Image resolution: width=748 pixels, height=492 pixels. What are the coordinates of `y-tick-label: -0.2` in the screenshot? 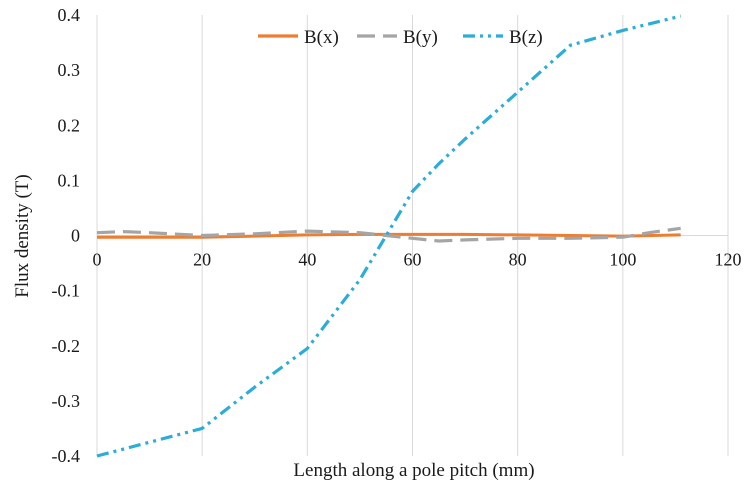 It's located at (66, 346).